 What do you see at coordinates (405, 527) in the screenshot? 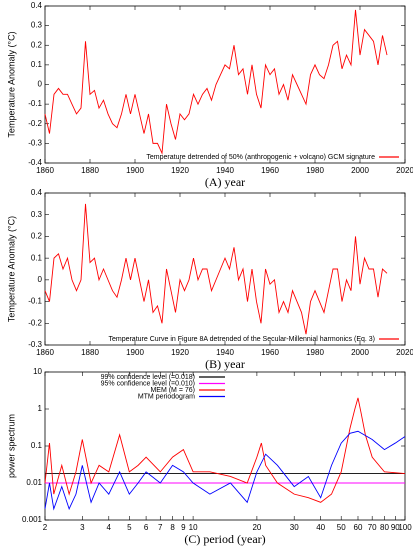
I see `x-tick-label: 100` at bounding box center [405, 527].